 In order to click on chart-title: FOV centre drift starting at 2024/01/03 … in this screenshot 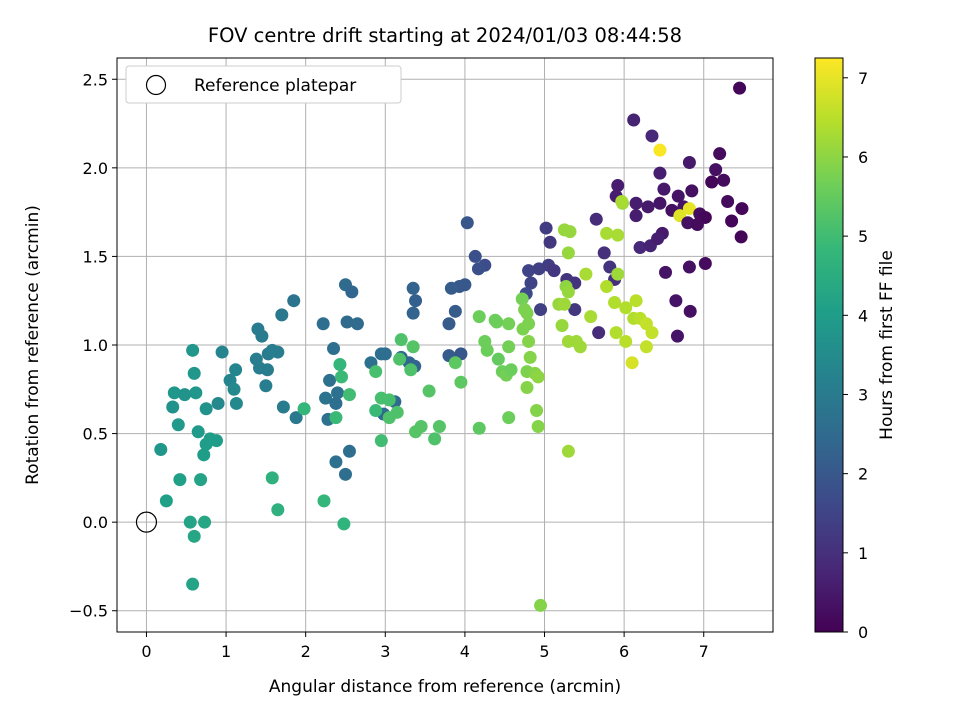, I will do `click(445, 35)`.